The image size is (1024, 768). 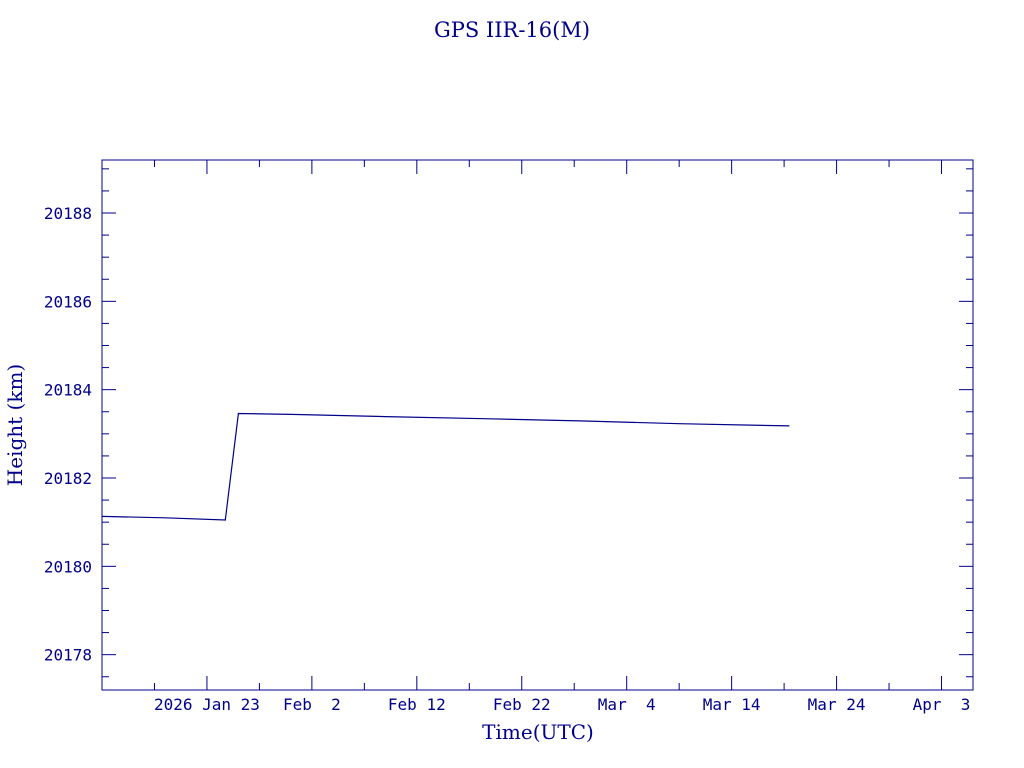 I want to click on x-tick-label: Mar 24, so click(x=837, y=704).